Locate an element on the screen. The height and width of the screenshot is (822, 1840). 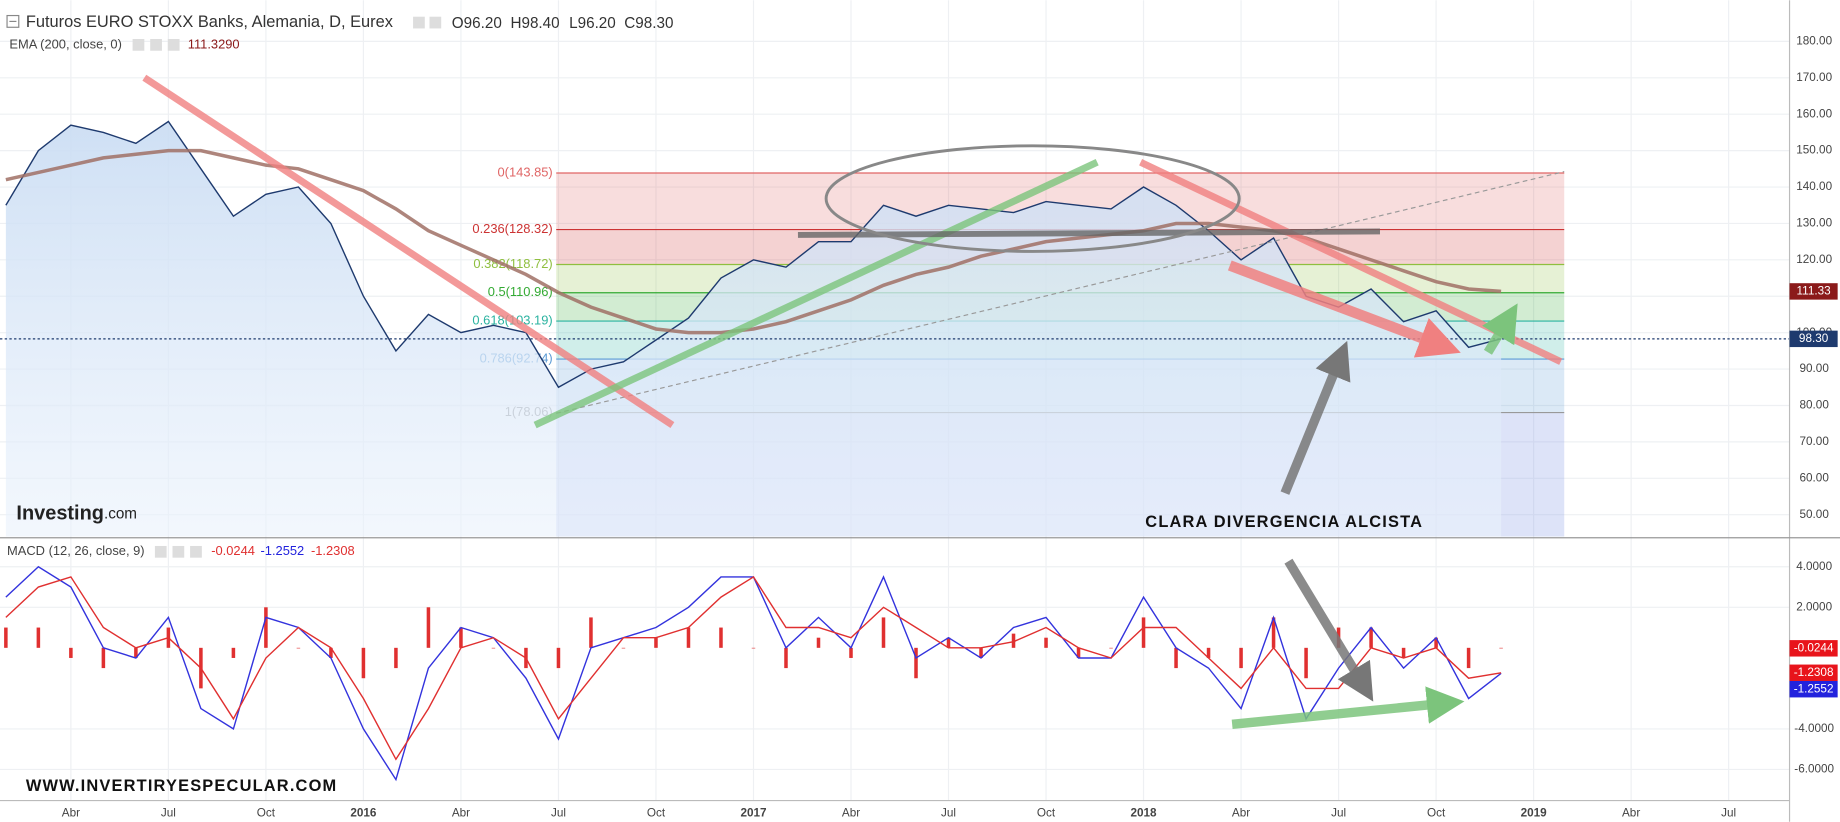
value-tag-label: 98.30 is located at coordinates (1814, 338).